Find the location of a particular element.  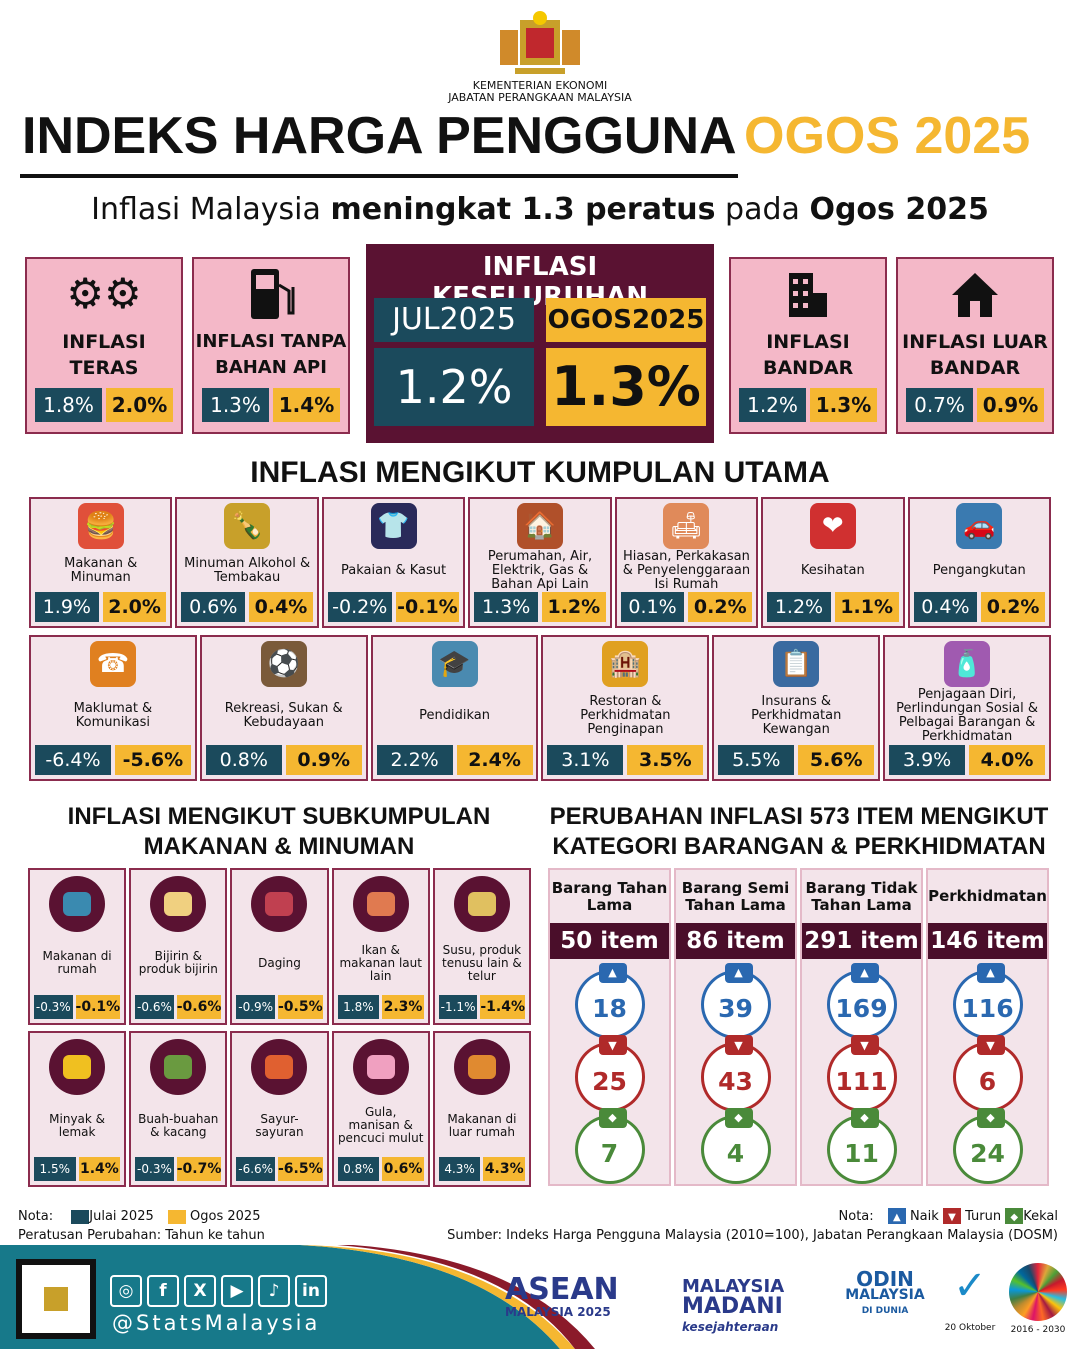

main-group-card: 🎓 Pendidikan 2.2% 2.4% is located at coordinates (454, 708).